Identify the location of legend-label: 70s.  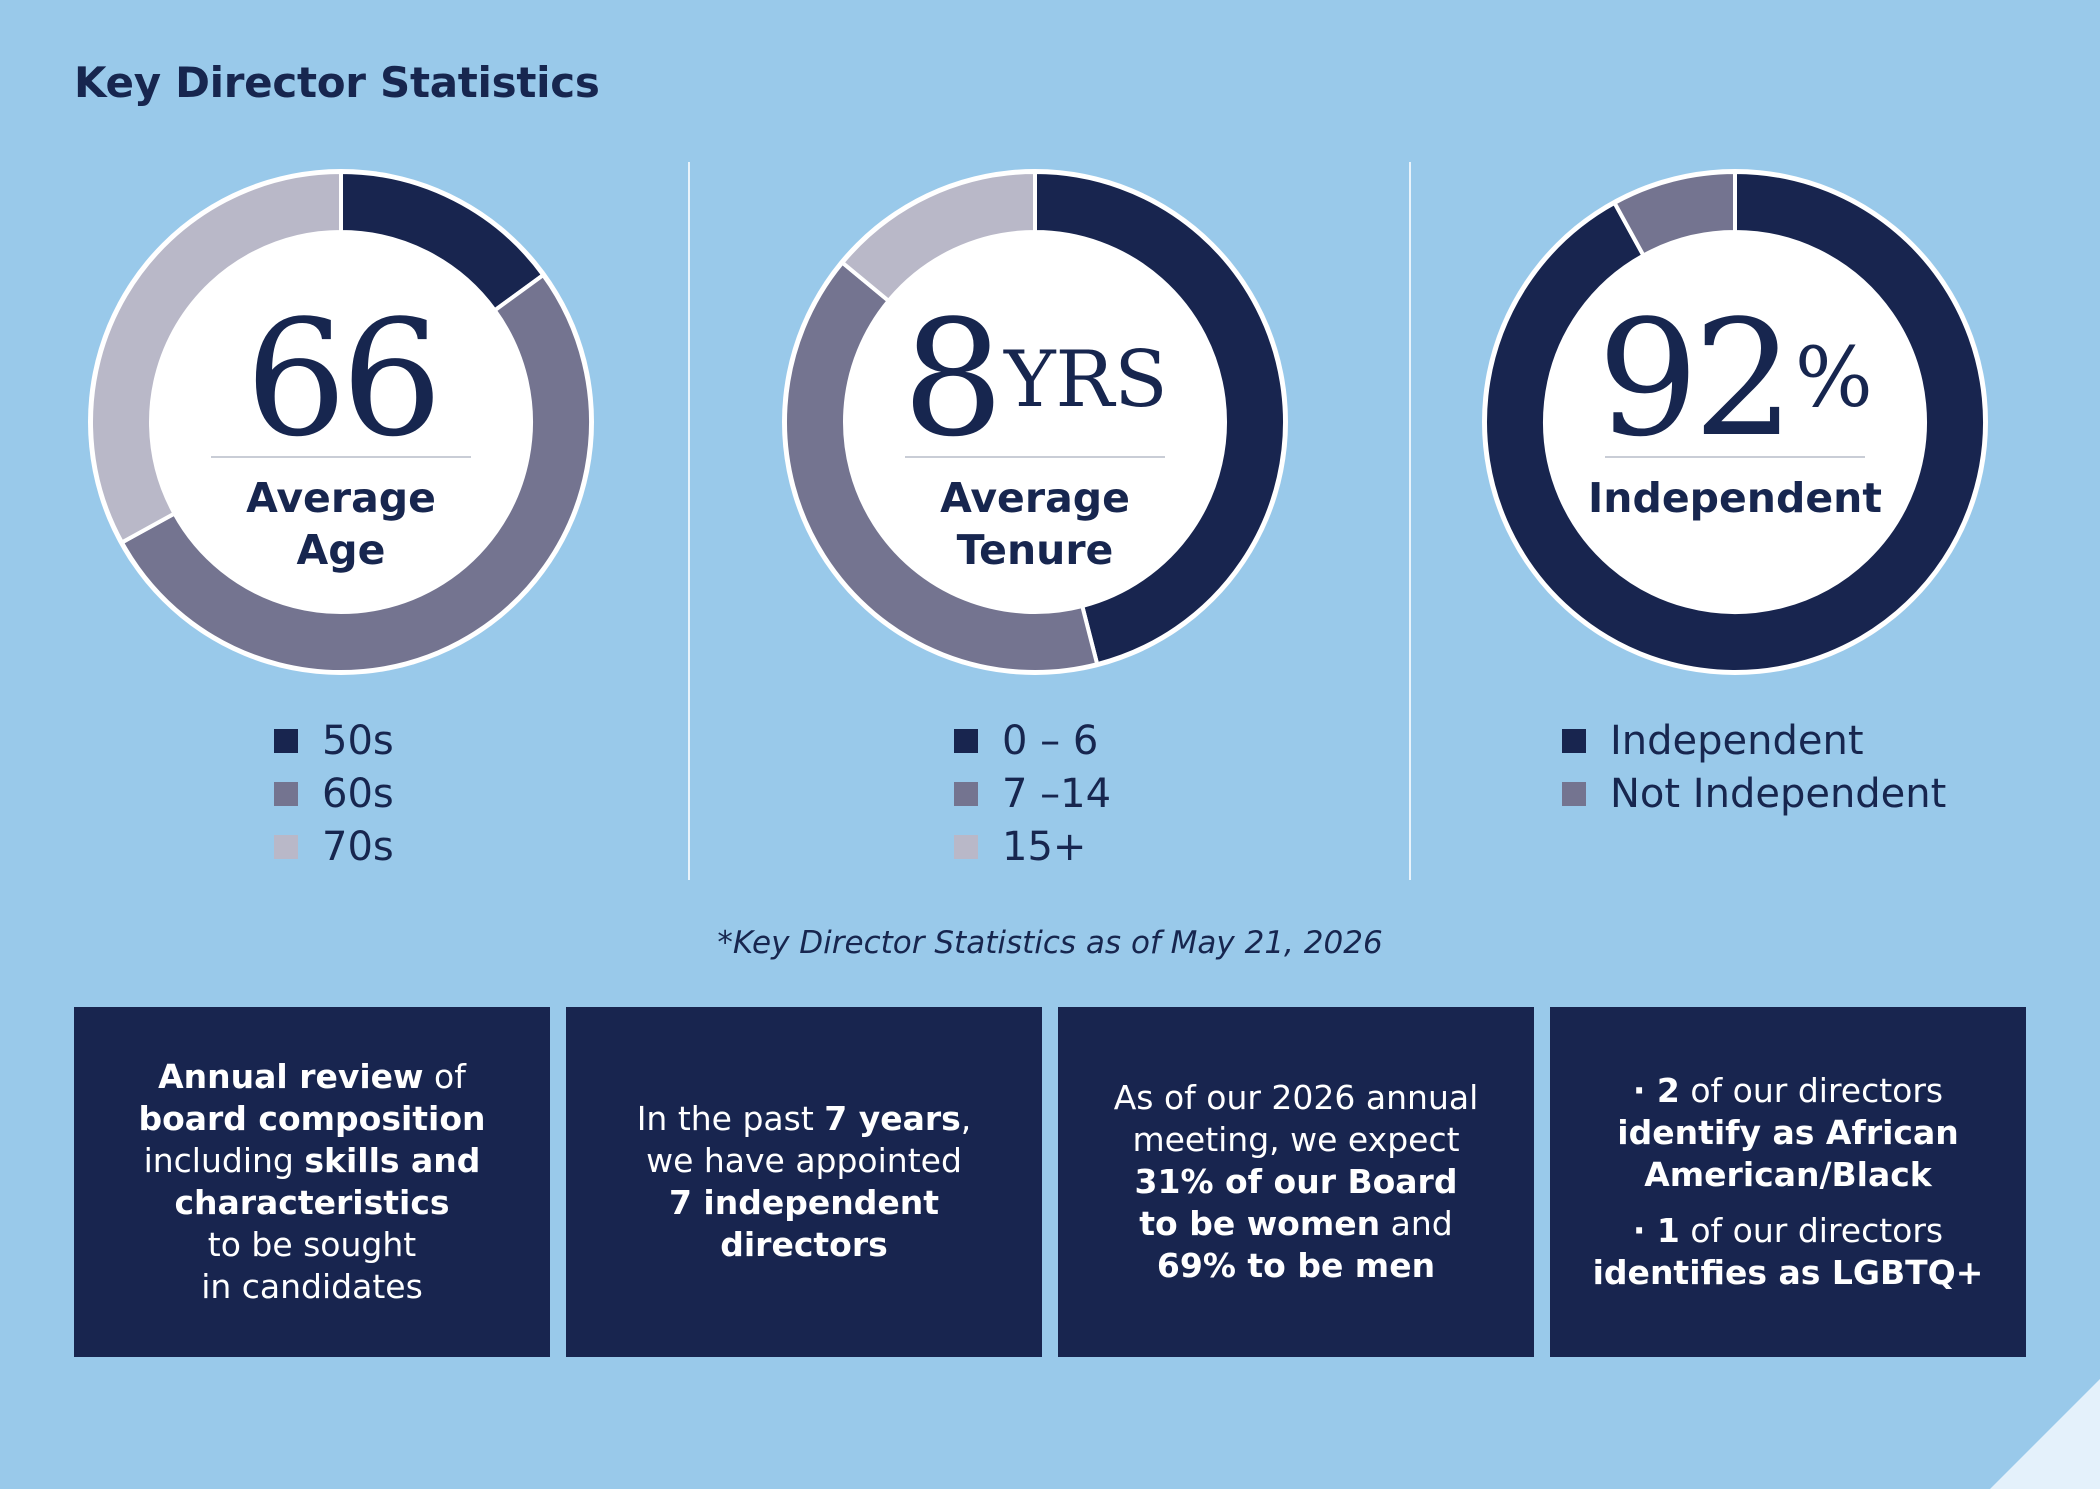
(358, 846).